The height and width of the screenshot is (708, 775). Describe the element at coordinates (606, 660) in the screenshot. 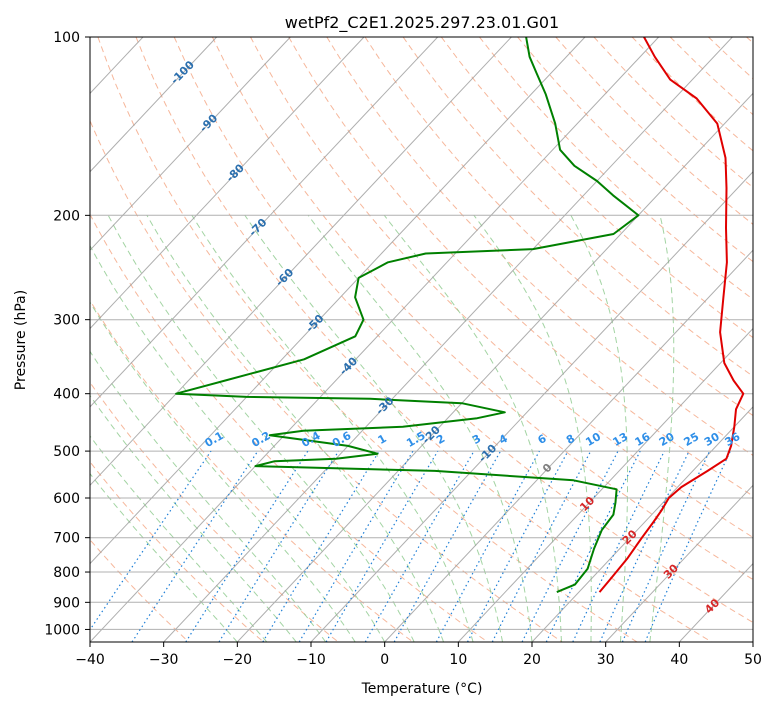

I see `x-tick-label: 30` at that location.